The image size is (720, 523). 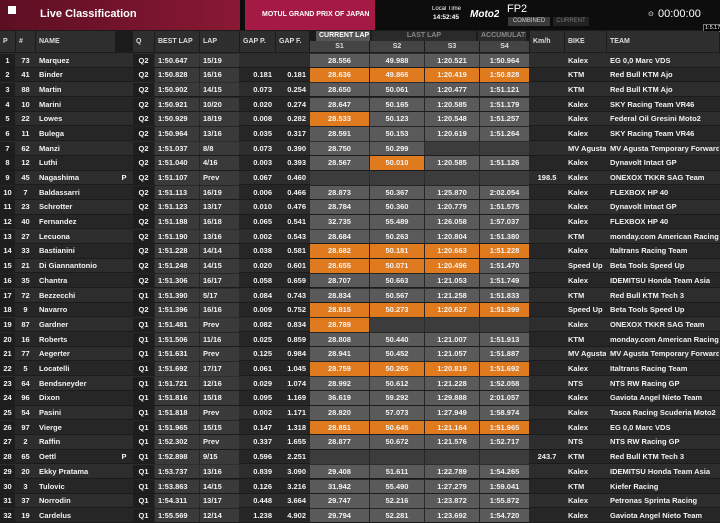 What do you see at coordinates (654, 501) in the screenshot?
I see `team: Petronas Sprinta Racing` at bounding box center [654, 501].